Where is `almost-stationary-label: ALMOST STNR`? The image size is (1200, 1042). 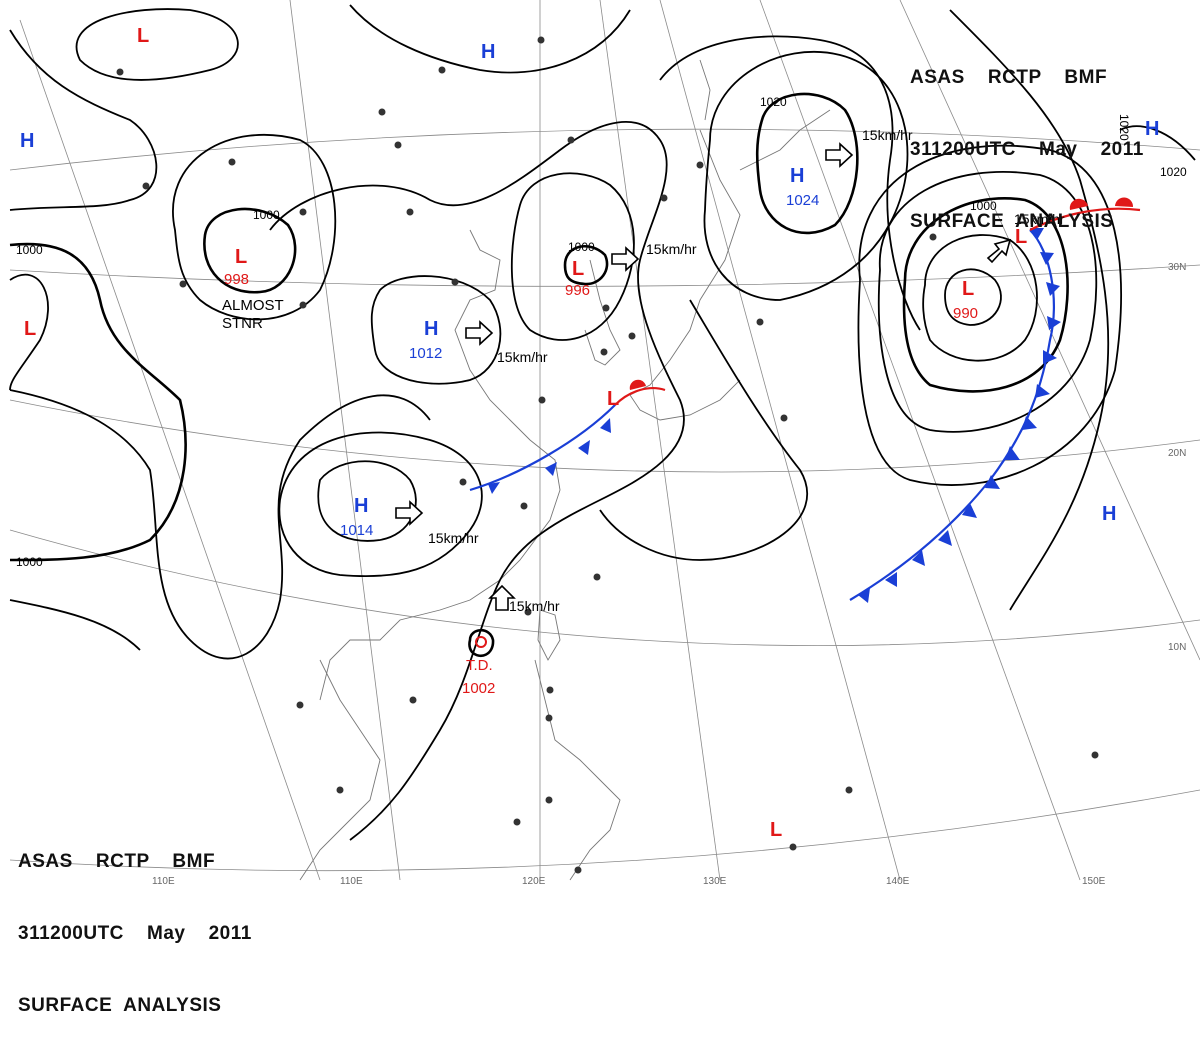 almost-stationary-label: ALMOST STNR is located at coordinates (253, 314).